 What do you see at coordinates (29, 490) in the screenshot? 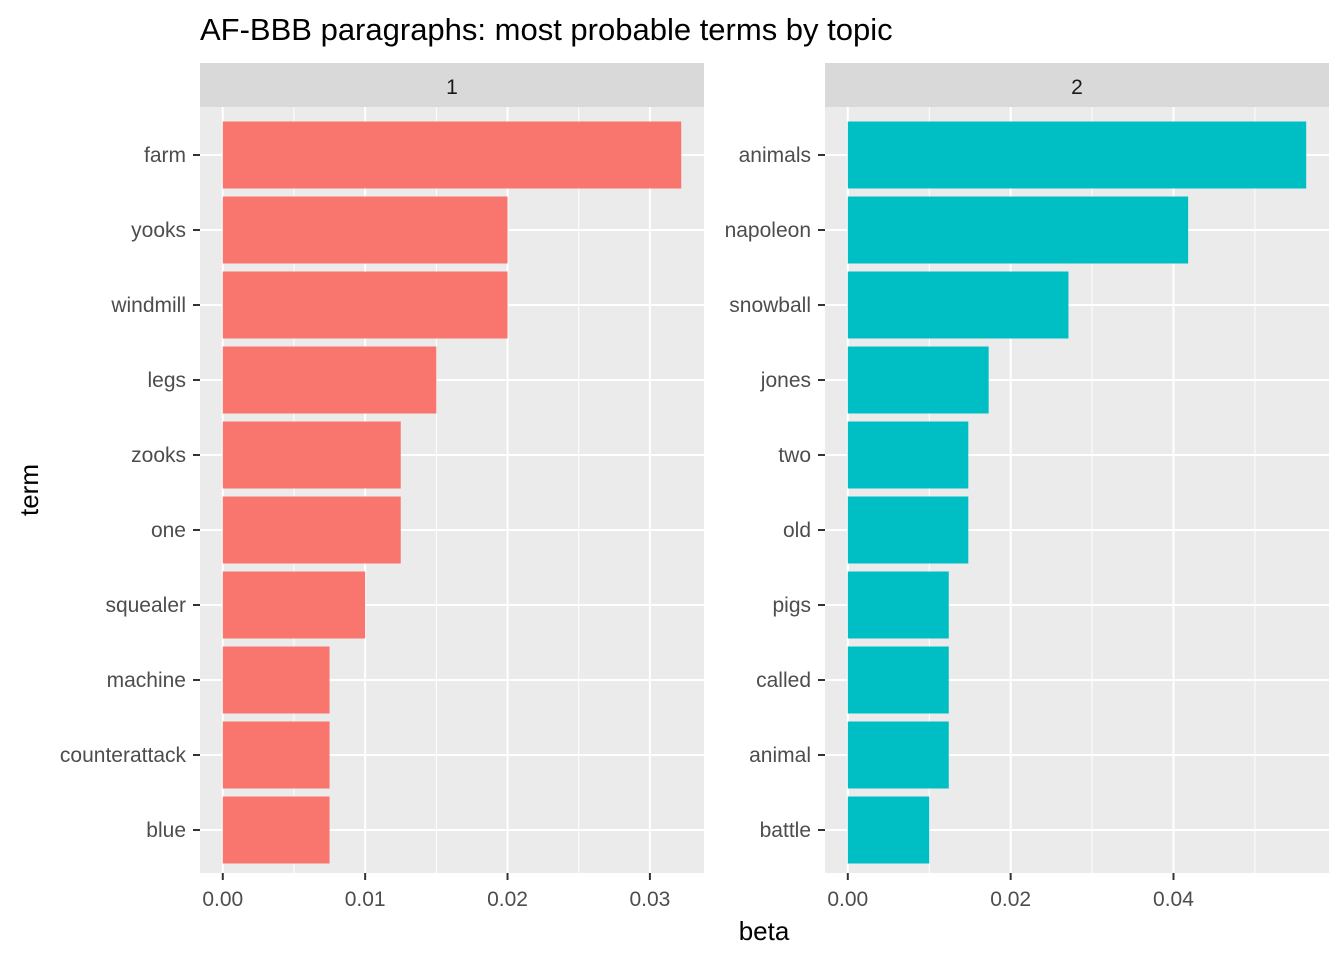
I see `y-axis-title: term` at bounding box center [29, 490].